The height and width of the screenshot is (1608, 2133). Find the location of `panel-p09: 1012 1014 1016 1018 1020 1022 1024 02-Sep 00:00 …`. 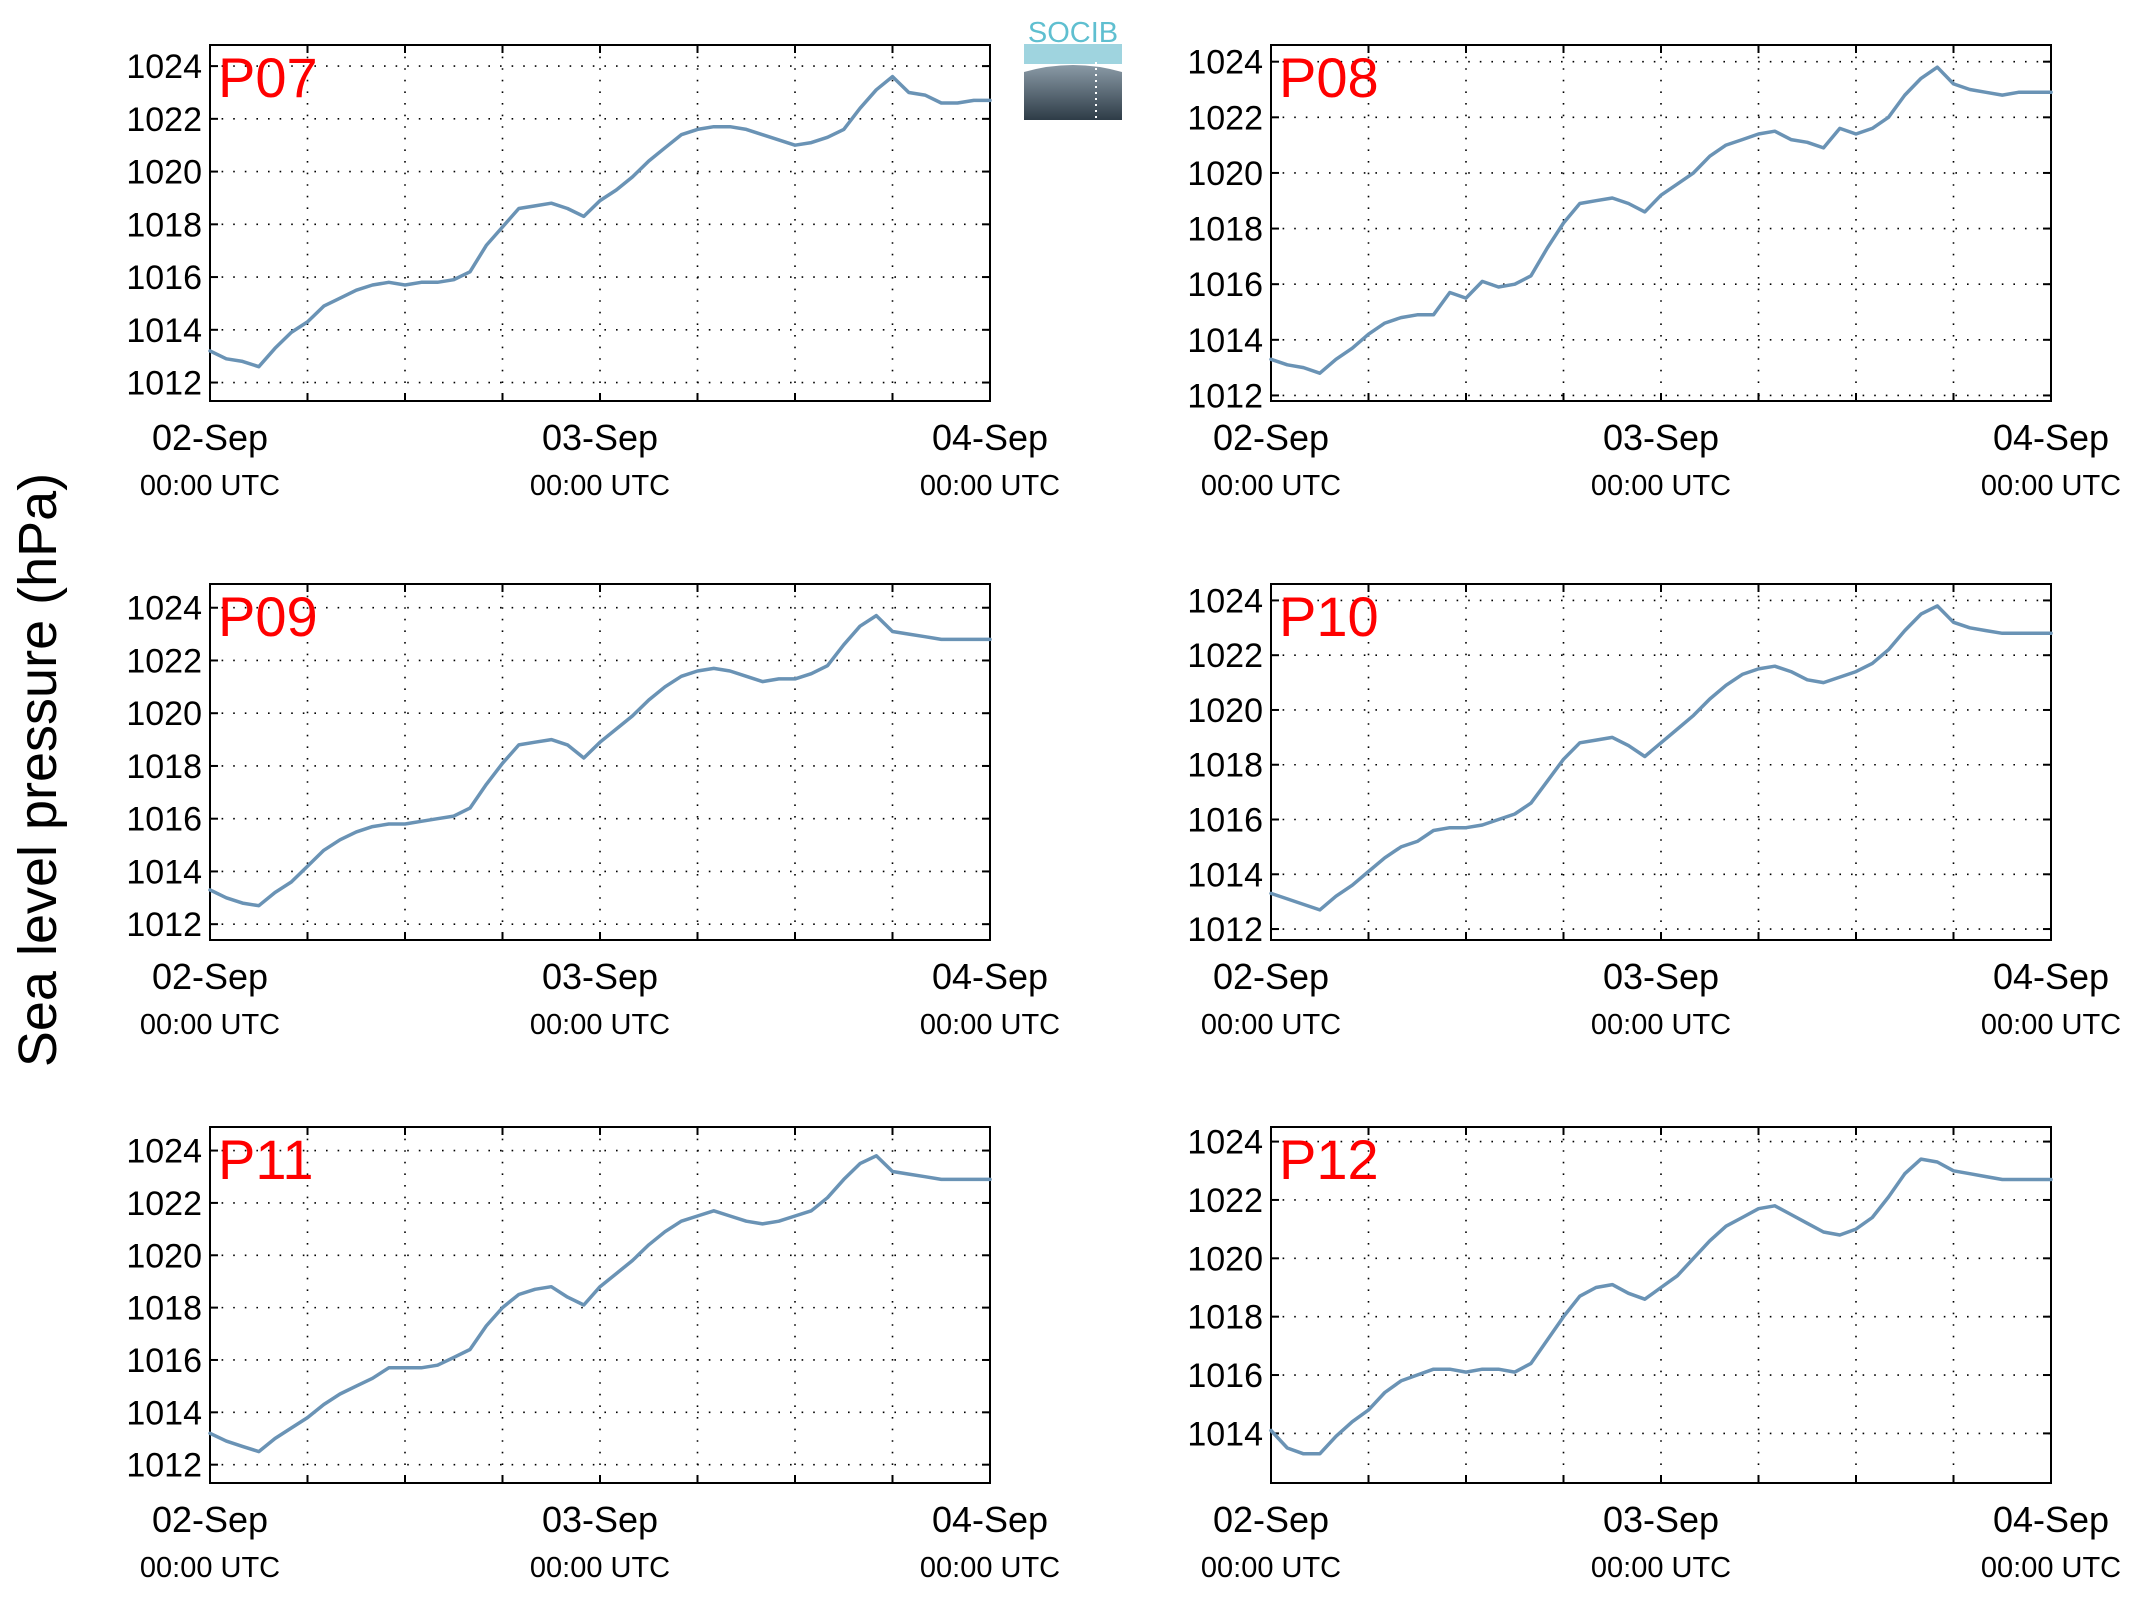

panel-p09: 1012 1014 1016 1018 1020 1022 1024 02-Sep 00:00 … is located at coordinates (593, 812).